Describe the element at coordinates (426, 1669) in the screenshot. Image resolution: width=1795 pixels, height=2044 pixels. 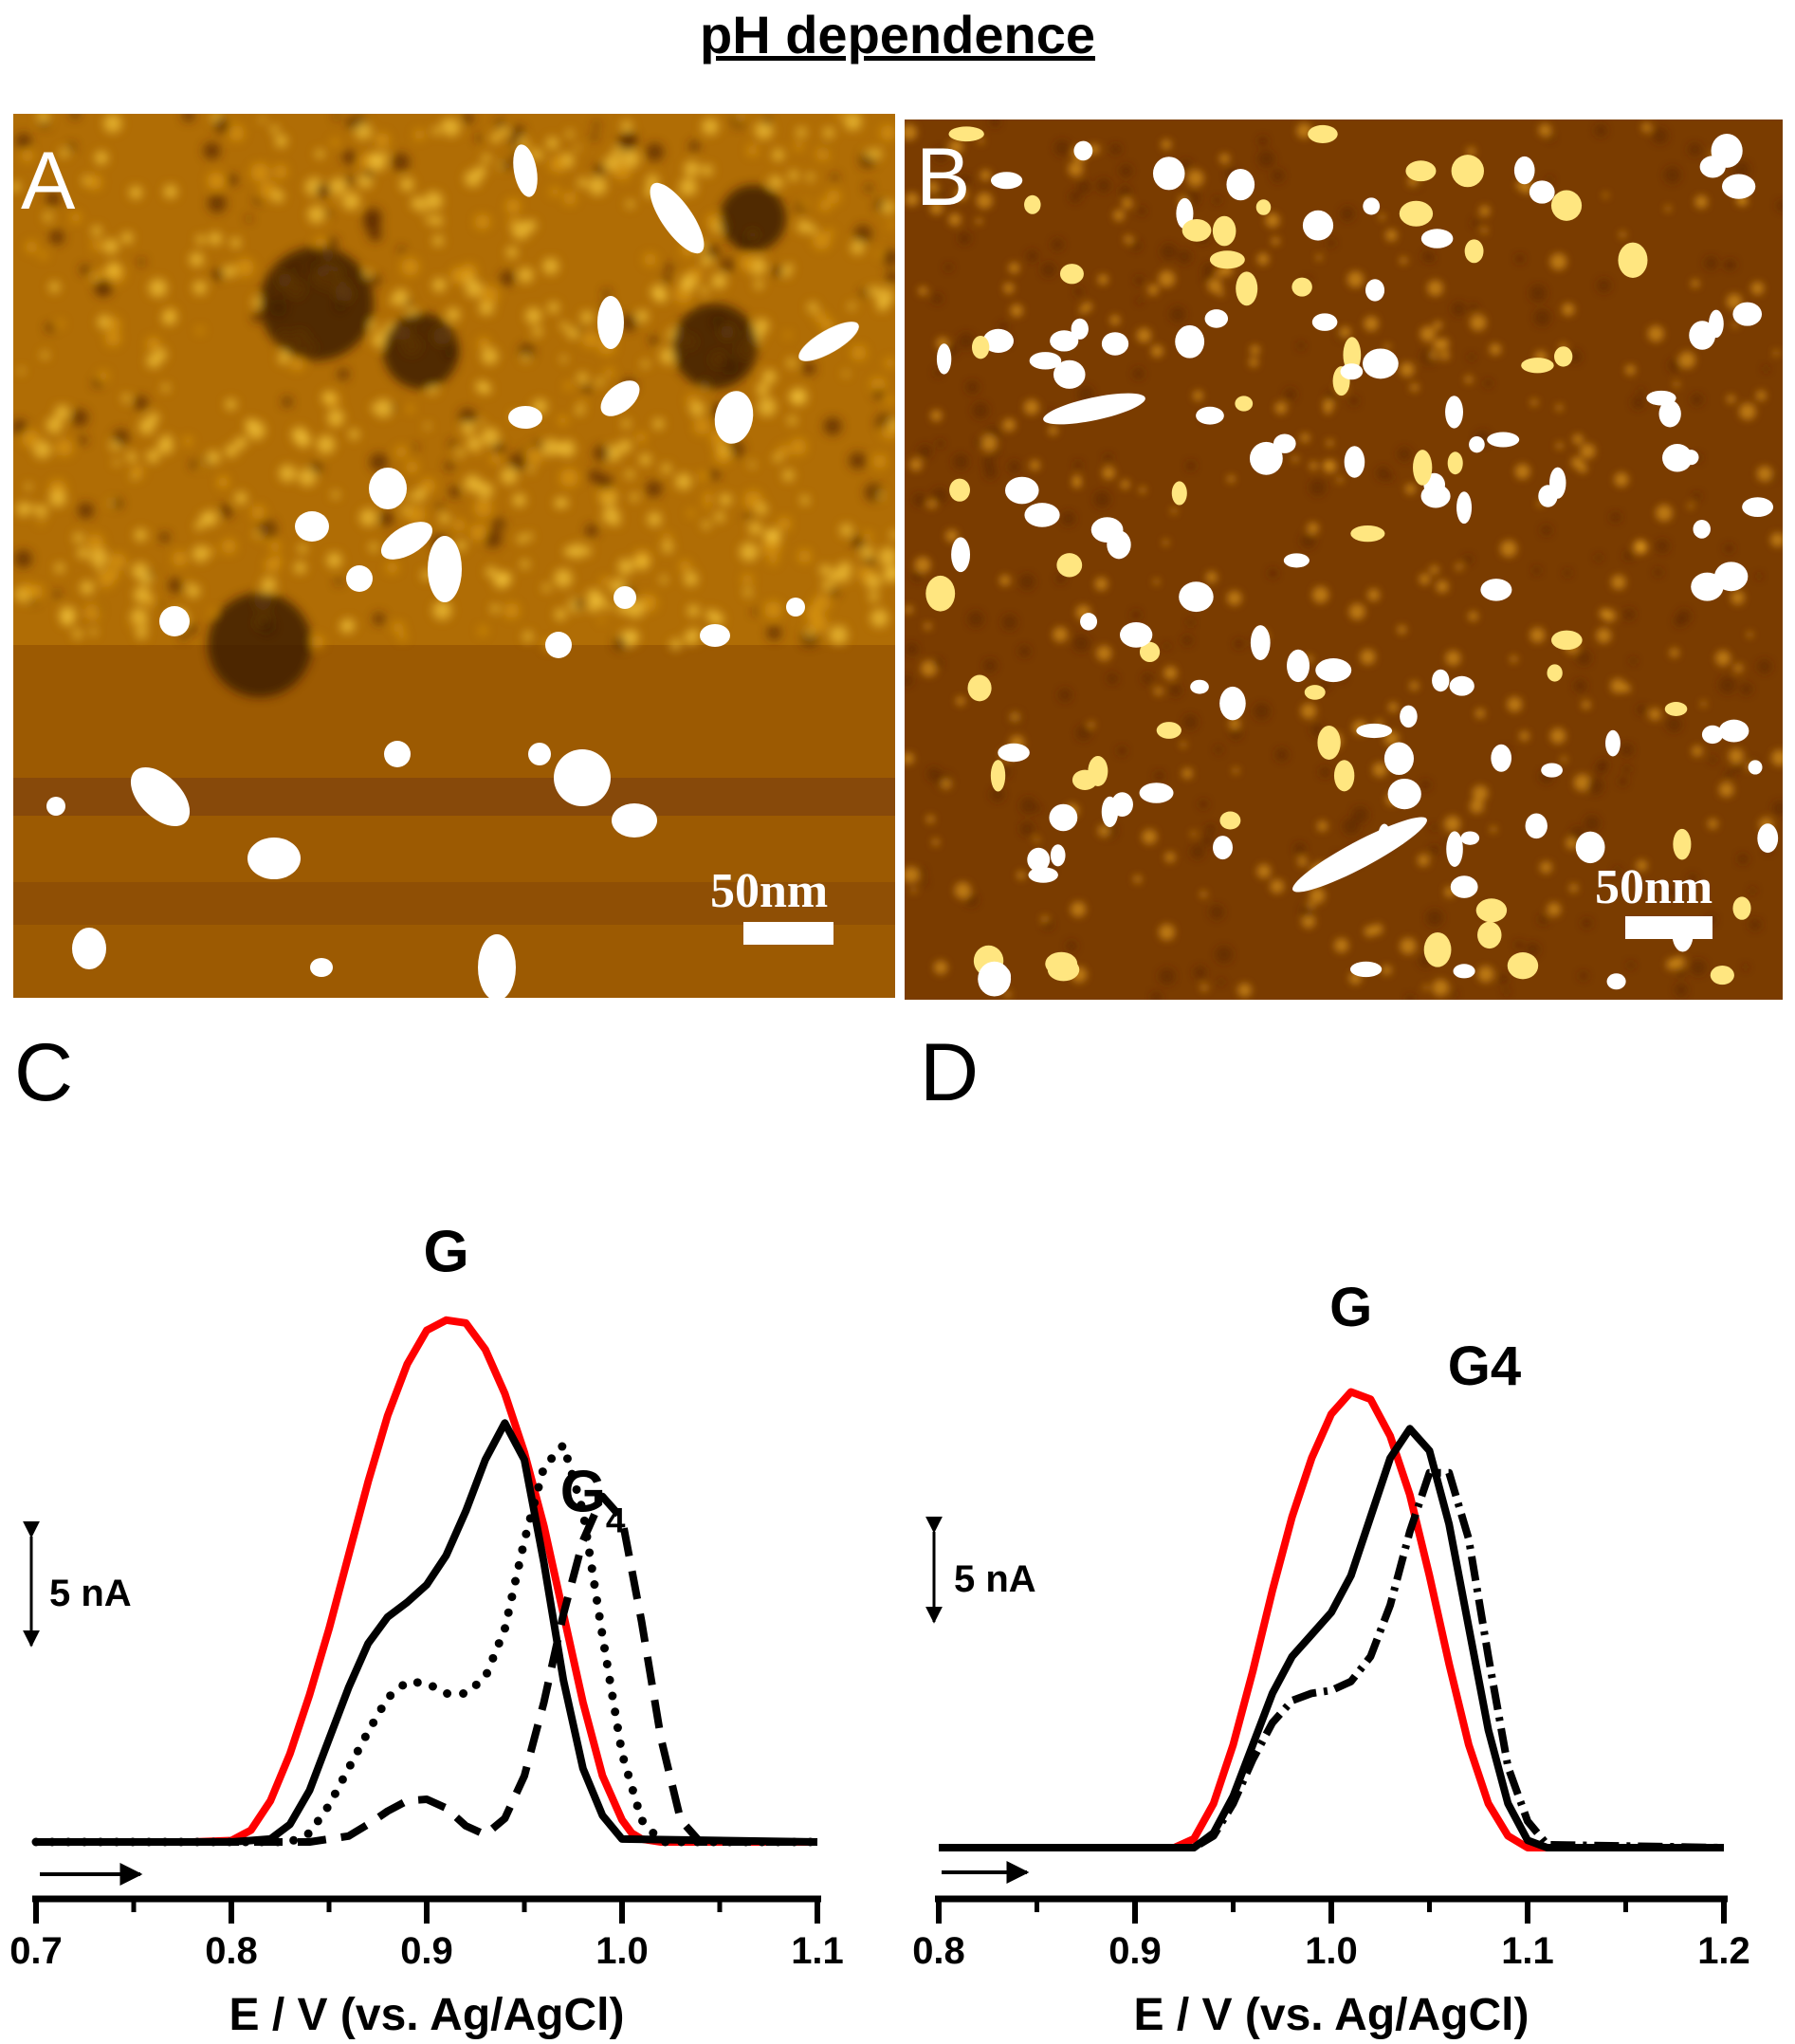
I see `series-line-dashed-black` at that location.